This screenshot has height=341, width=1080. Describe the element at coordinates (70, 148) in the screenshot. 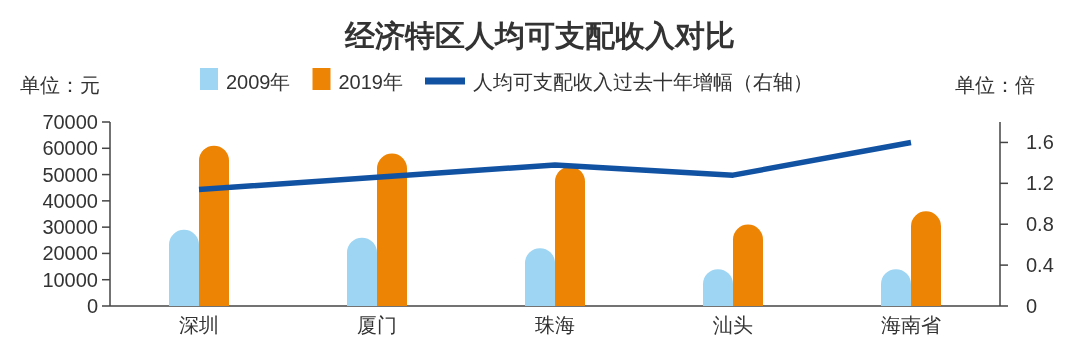

I see `y-tick-label: 60000` at that location.